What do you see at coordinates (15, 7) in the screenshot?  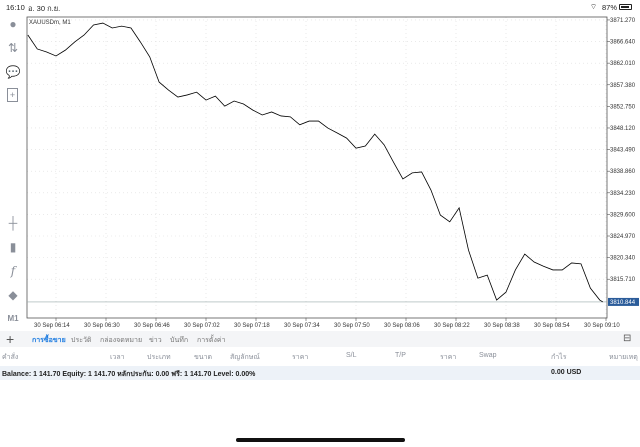 I see `status-time: 16:10` at bounding box center [15, 7].